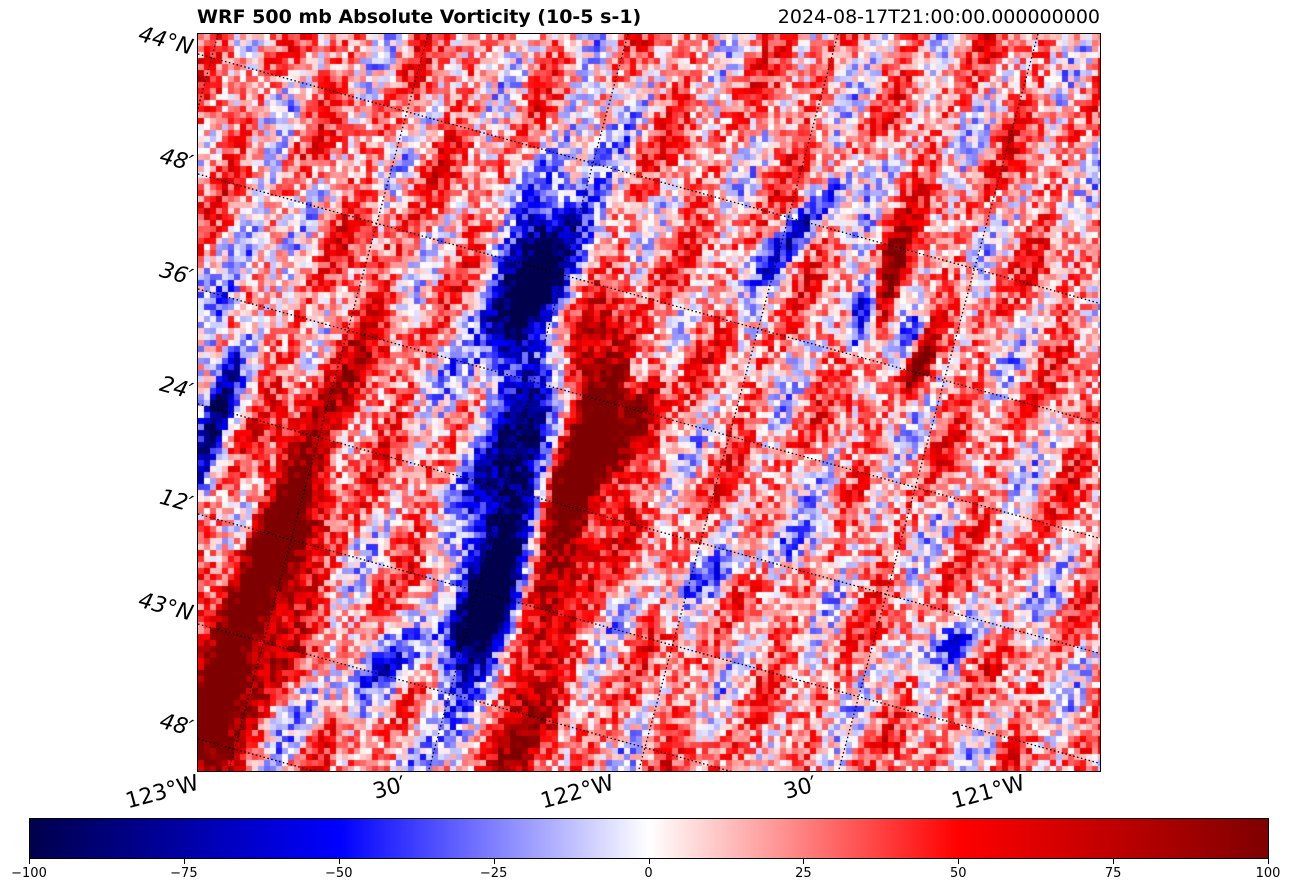 The height and width of the screenshot is (893, 1292). I want to click on lat-label-12: 12′, so click(176, 501).